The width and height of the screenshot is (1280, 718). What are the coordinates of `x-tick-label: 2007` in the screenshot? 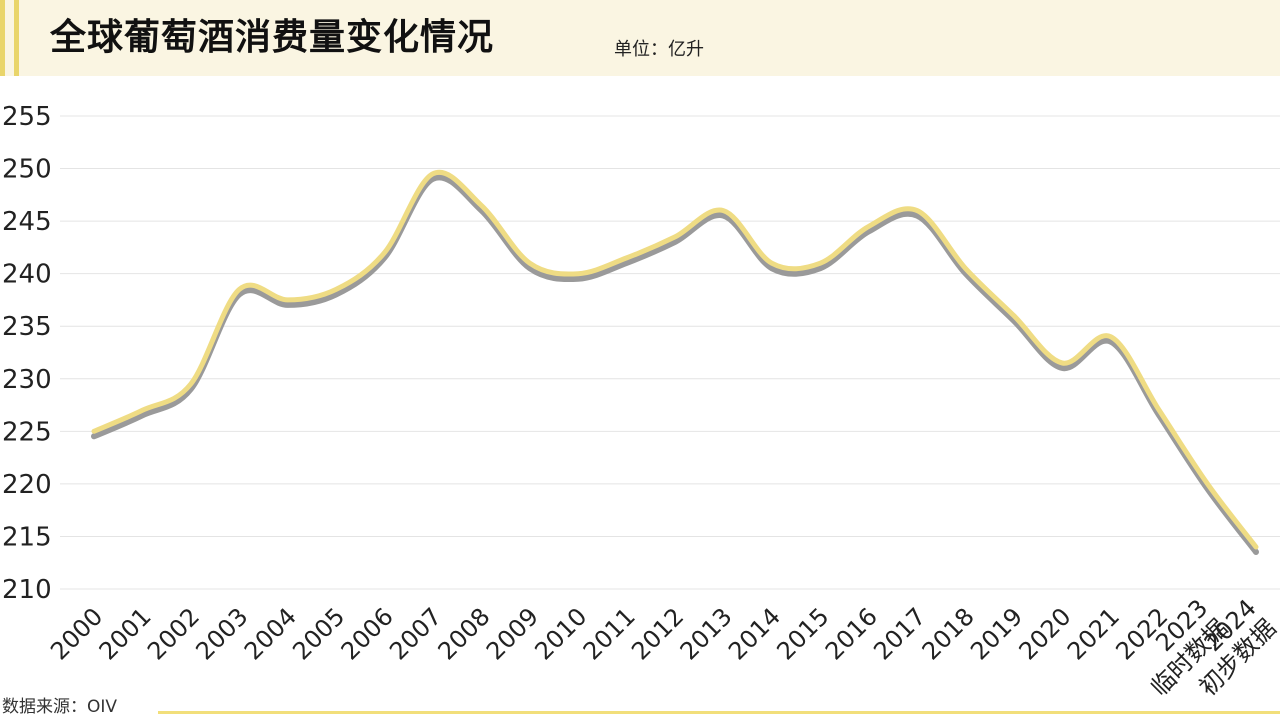 It's located at (415, 633).